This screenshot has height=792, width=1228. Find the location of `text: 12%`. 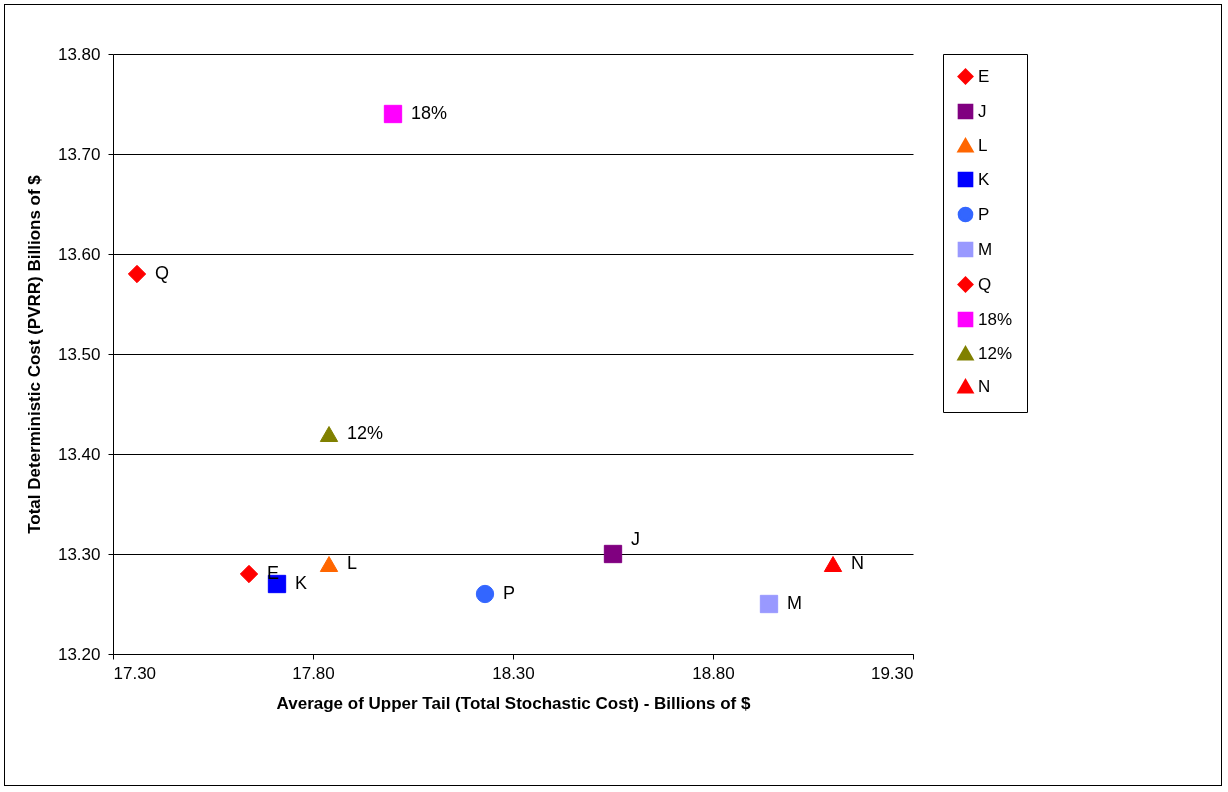

text: 12% is located at coordinates (365, 433).